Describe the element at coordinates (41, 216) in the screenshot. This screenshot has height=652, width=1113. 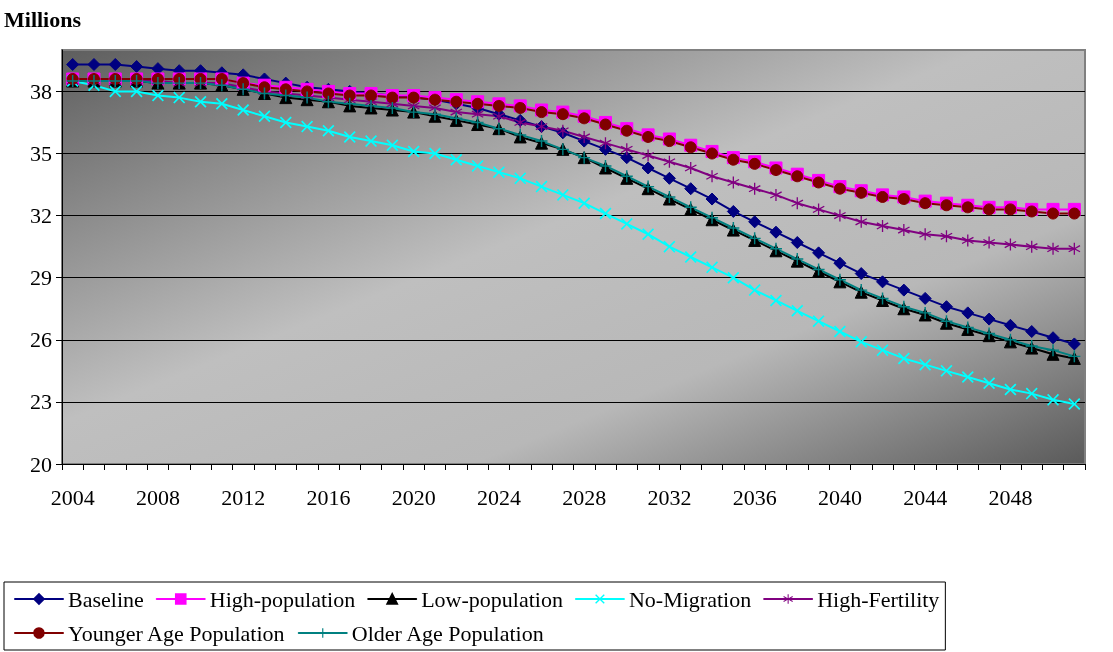
I see `y-tick-label: 32` at that location.